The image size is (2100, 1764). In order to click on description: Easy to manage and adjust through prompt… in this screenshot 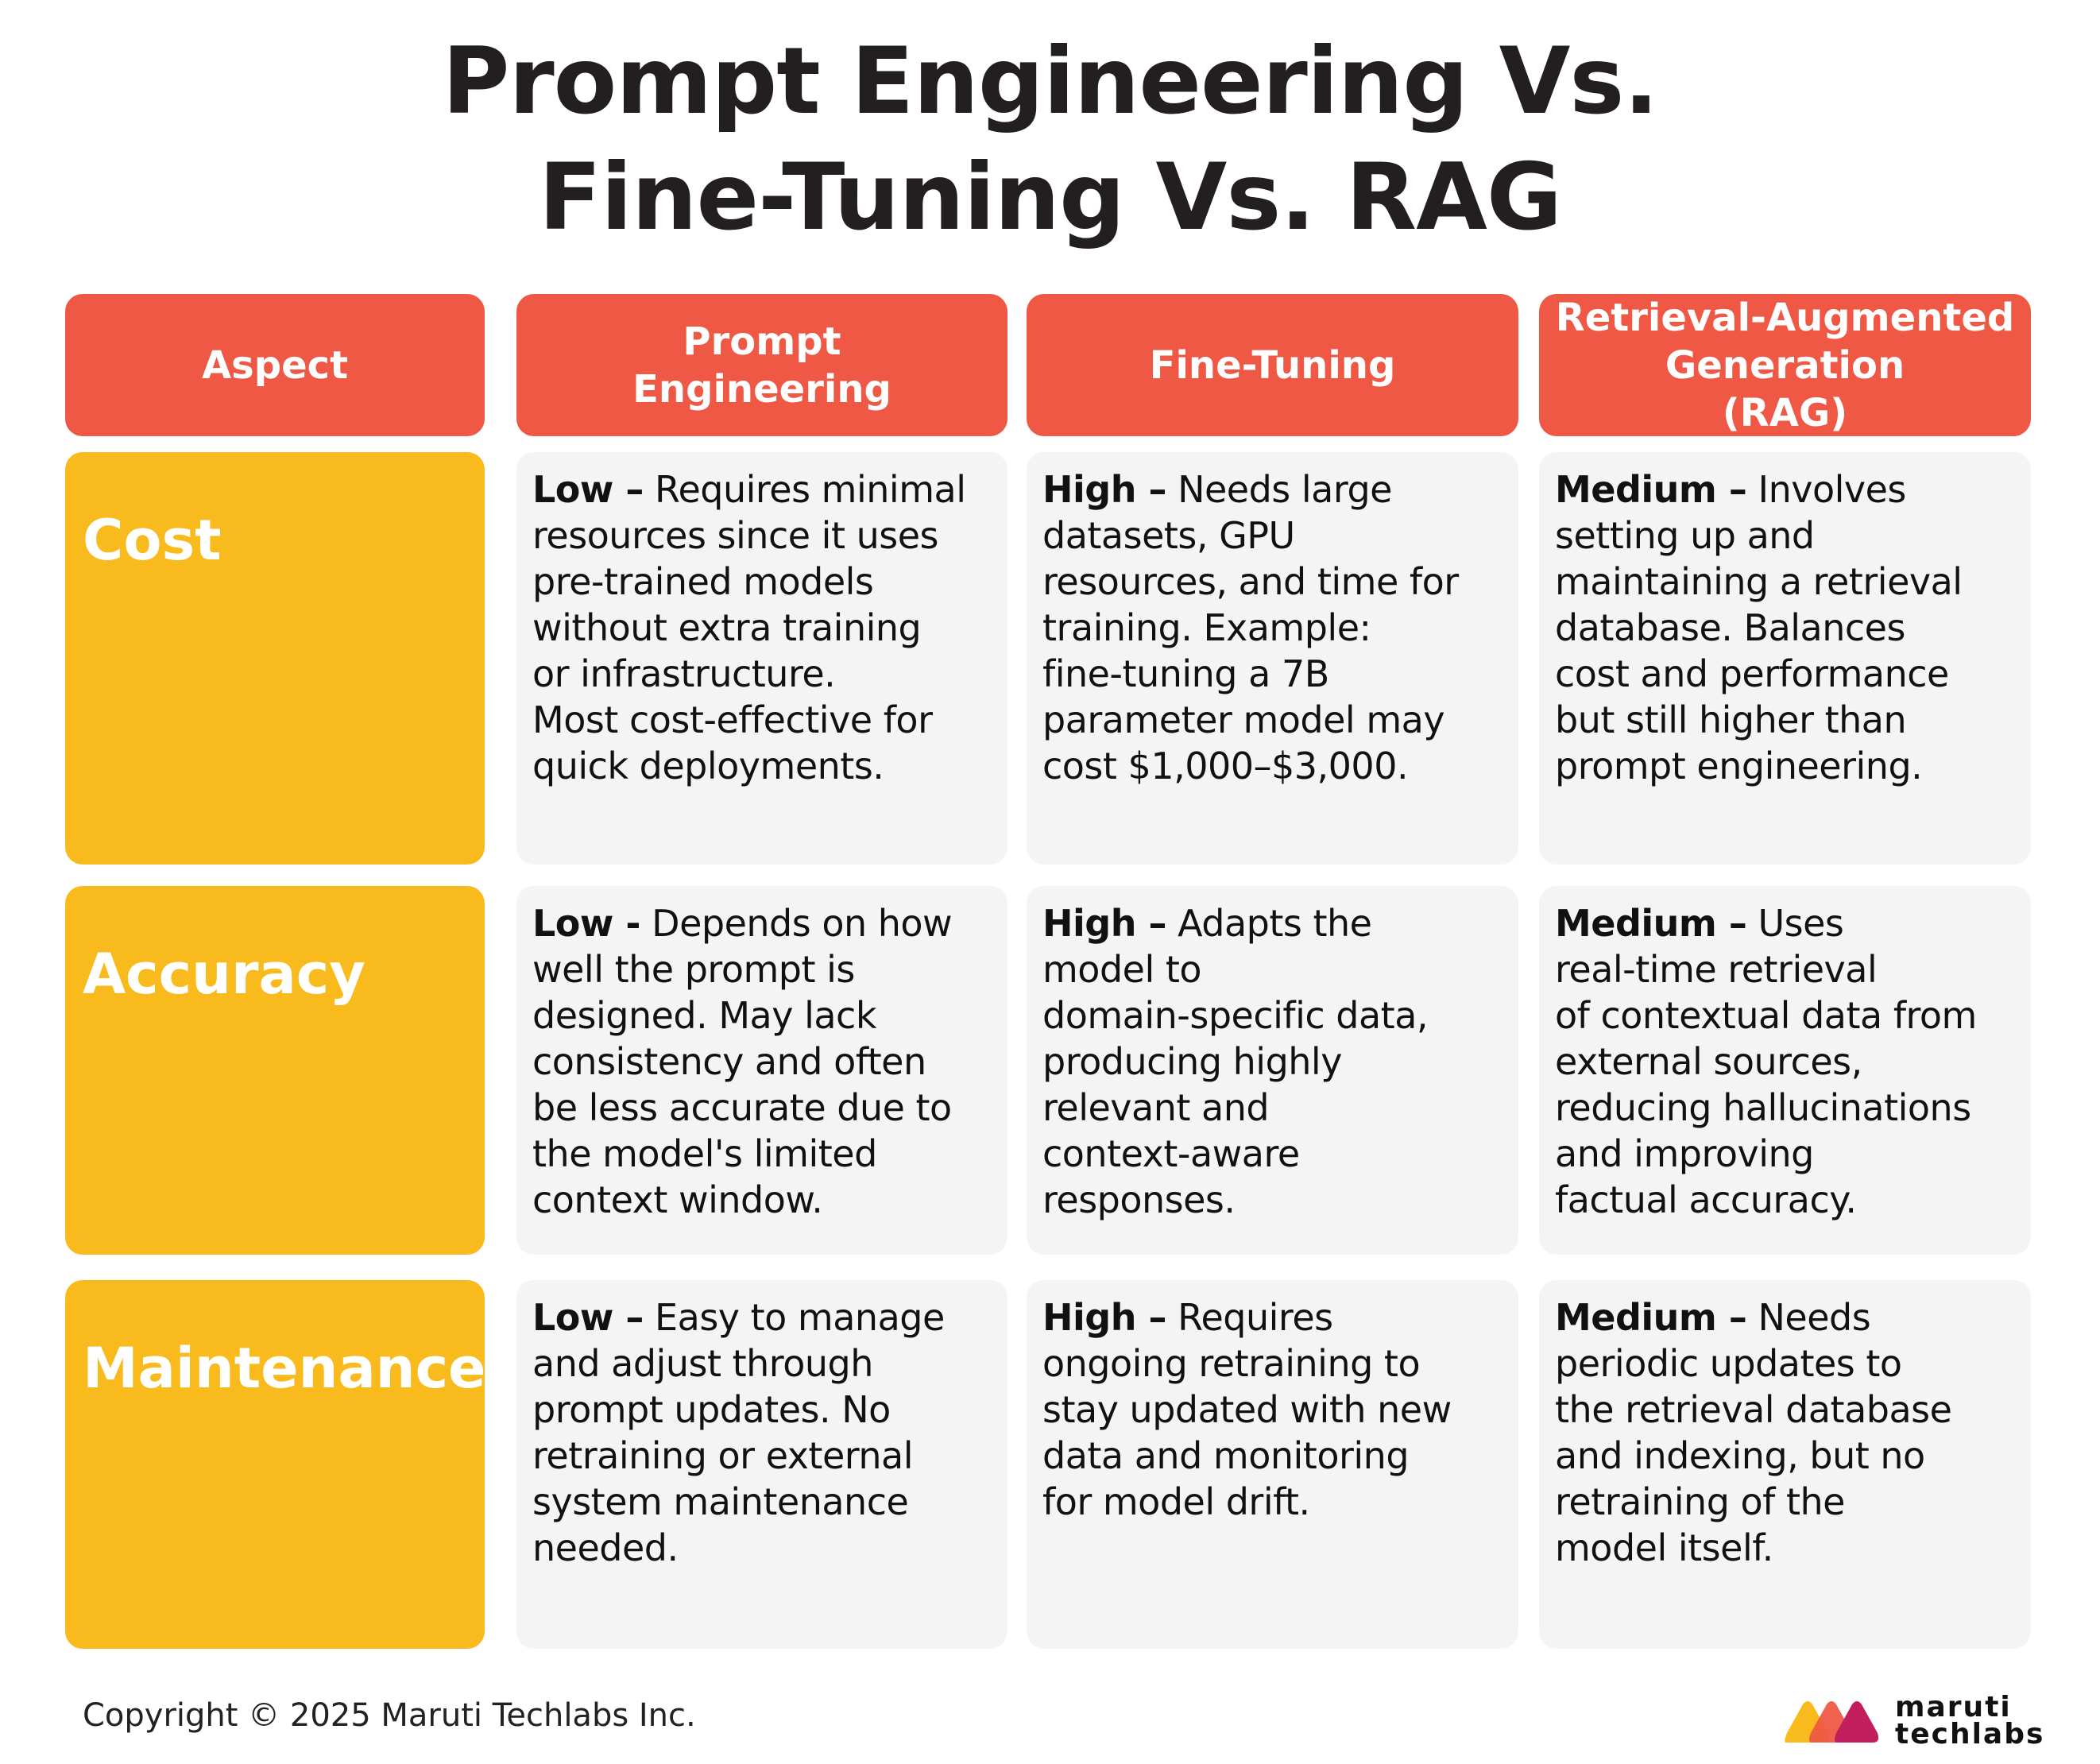, I will do `click(738, 1432)`.